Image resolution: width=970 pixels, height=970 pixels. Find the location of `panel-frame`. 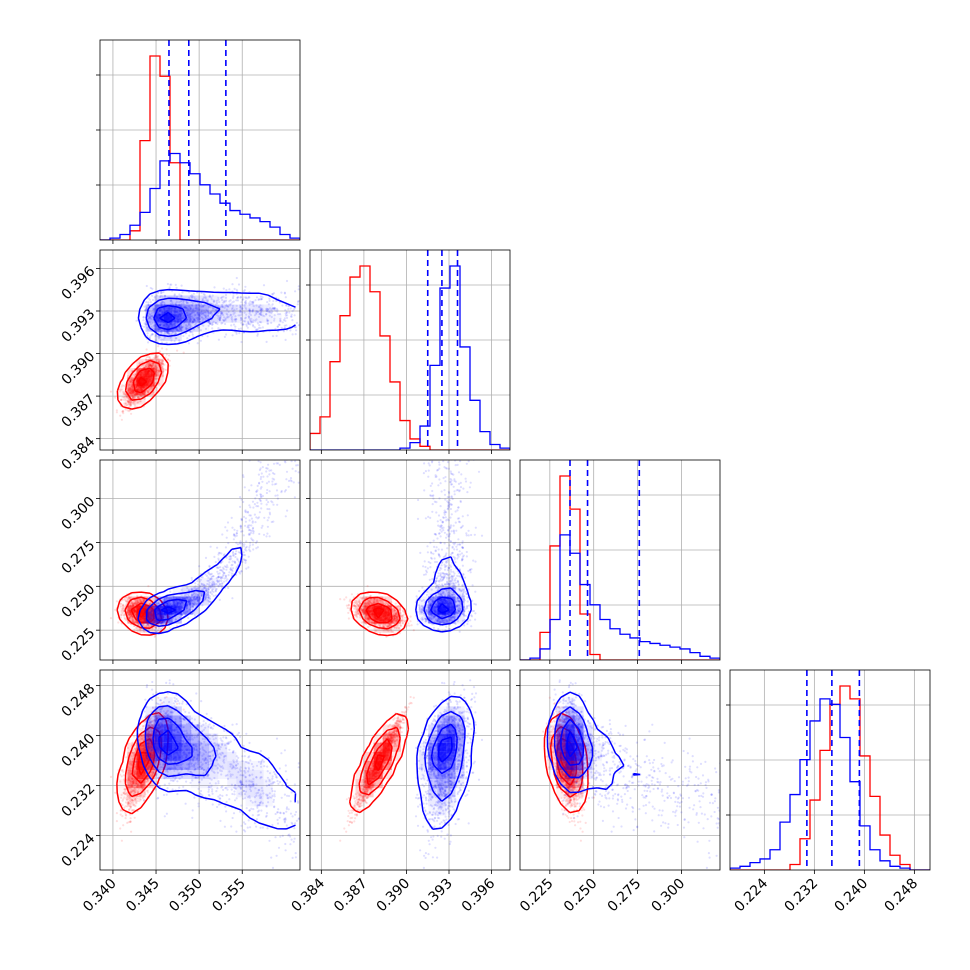

panel-frame is located at coordinates (620, 560).